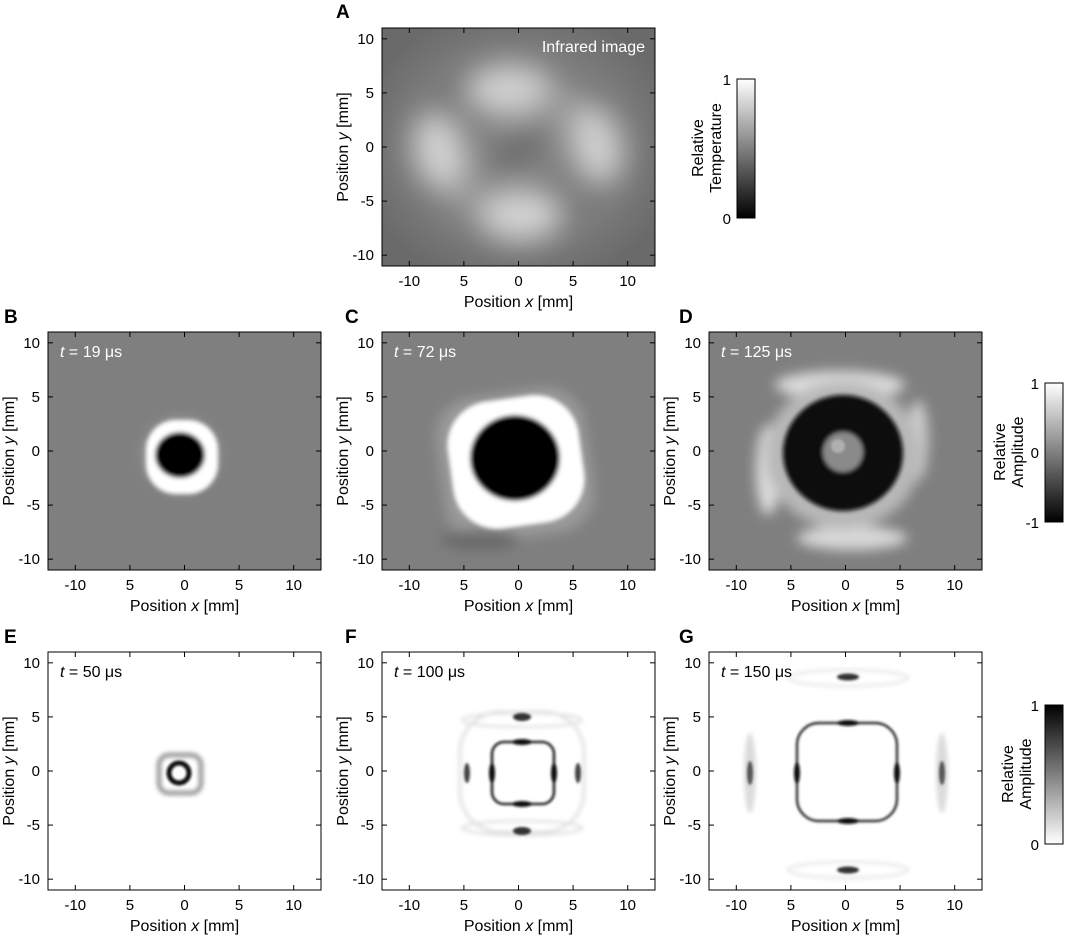 Image resolution: width=1065 pixels, height=945 pixels. Describe the element at coordinates (239, 905) in the screenshot. I see `x-tick-label-e-3: 5` at that location.